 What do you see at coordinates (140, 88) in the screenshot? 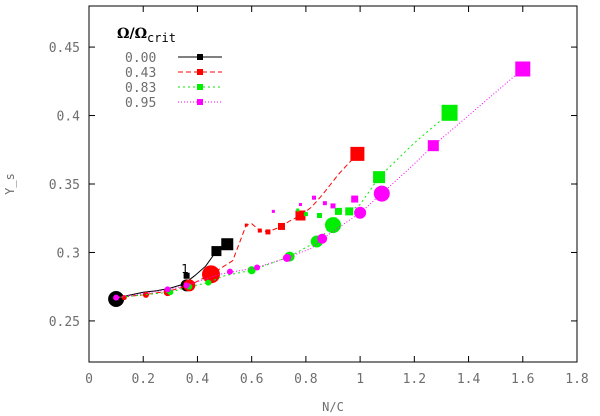
I see `legend-label: 0.83` at bounding box center [140, 88].